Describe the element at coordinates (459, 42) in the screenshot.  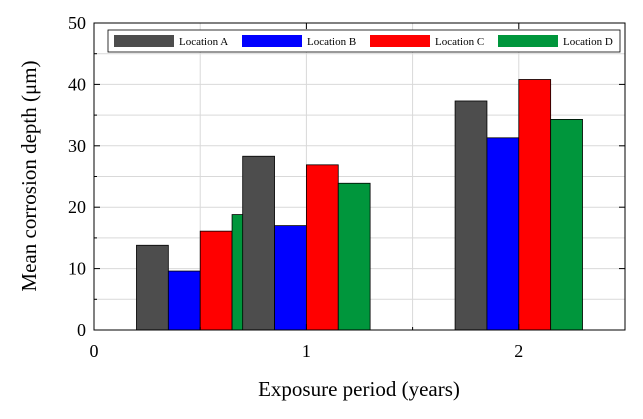
I see `legend-label: Location C` at that location.